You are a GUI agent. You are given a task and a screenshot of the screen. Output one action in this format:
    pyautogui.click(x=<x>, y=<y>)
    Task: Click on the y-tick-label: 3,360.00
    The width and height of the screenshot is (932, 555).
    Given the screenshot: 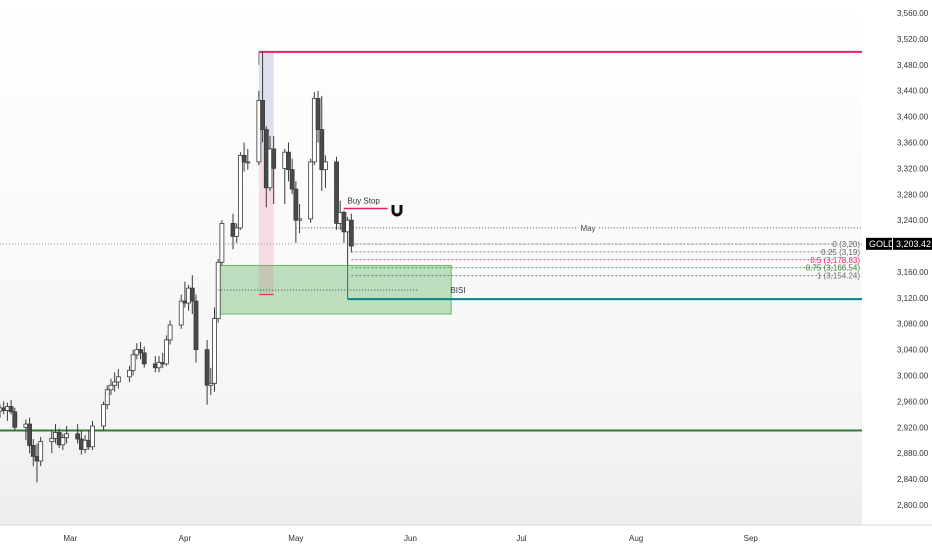 What is the action you would take?
    pyautogui.click(x=913, y=142)
    